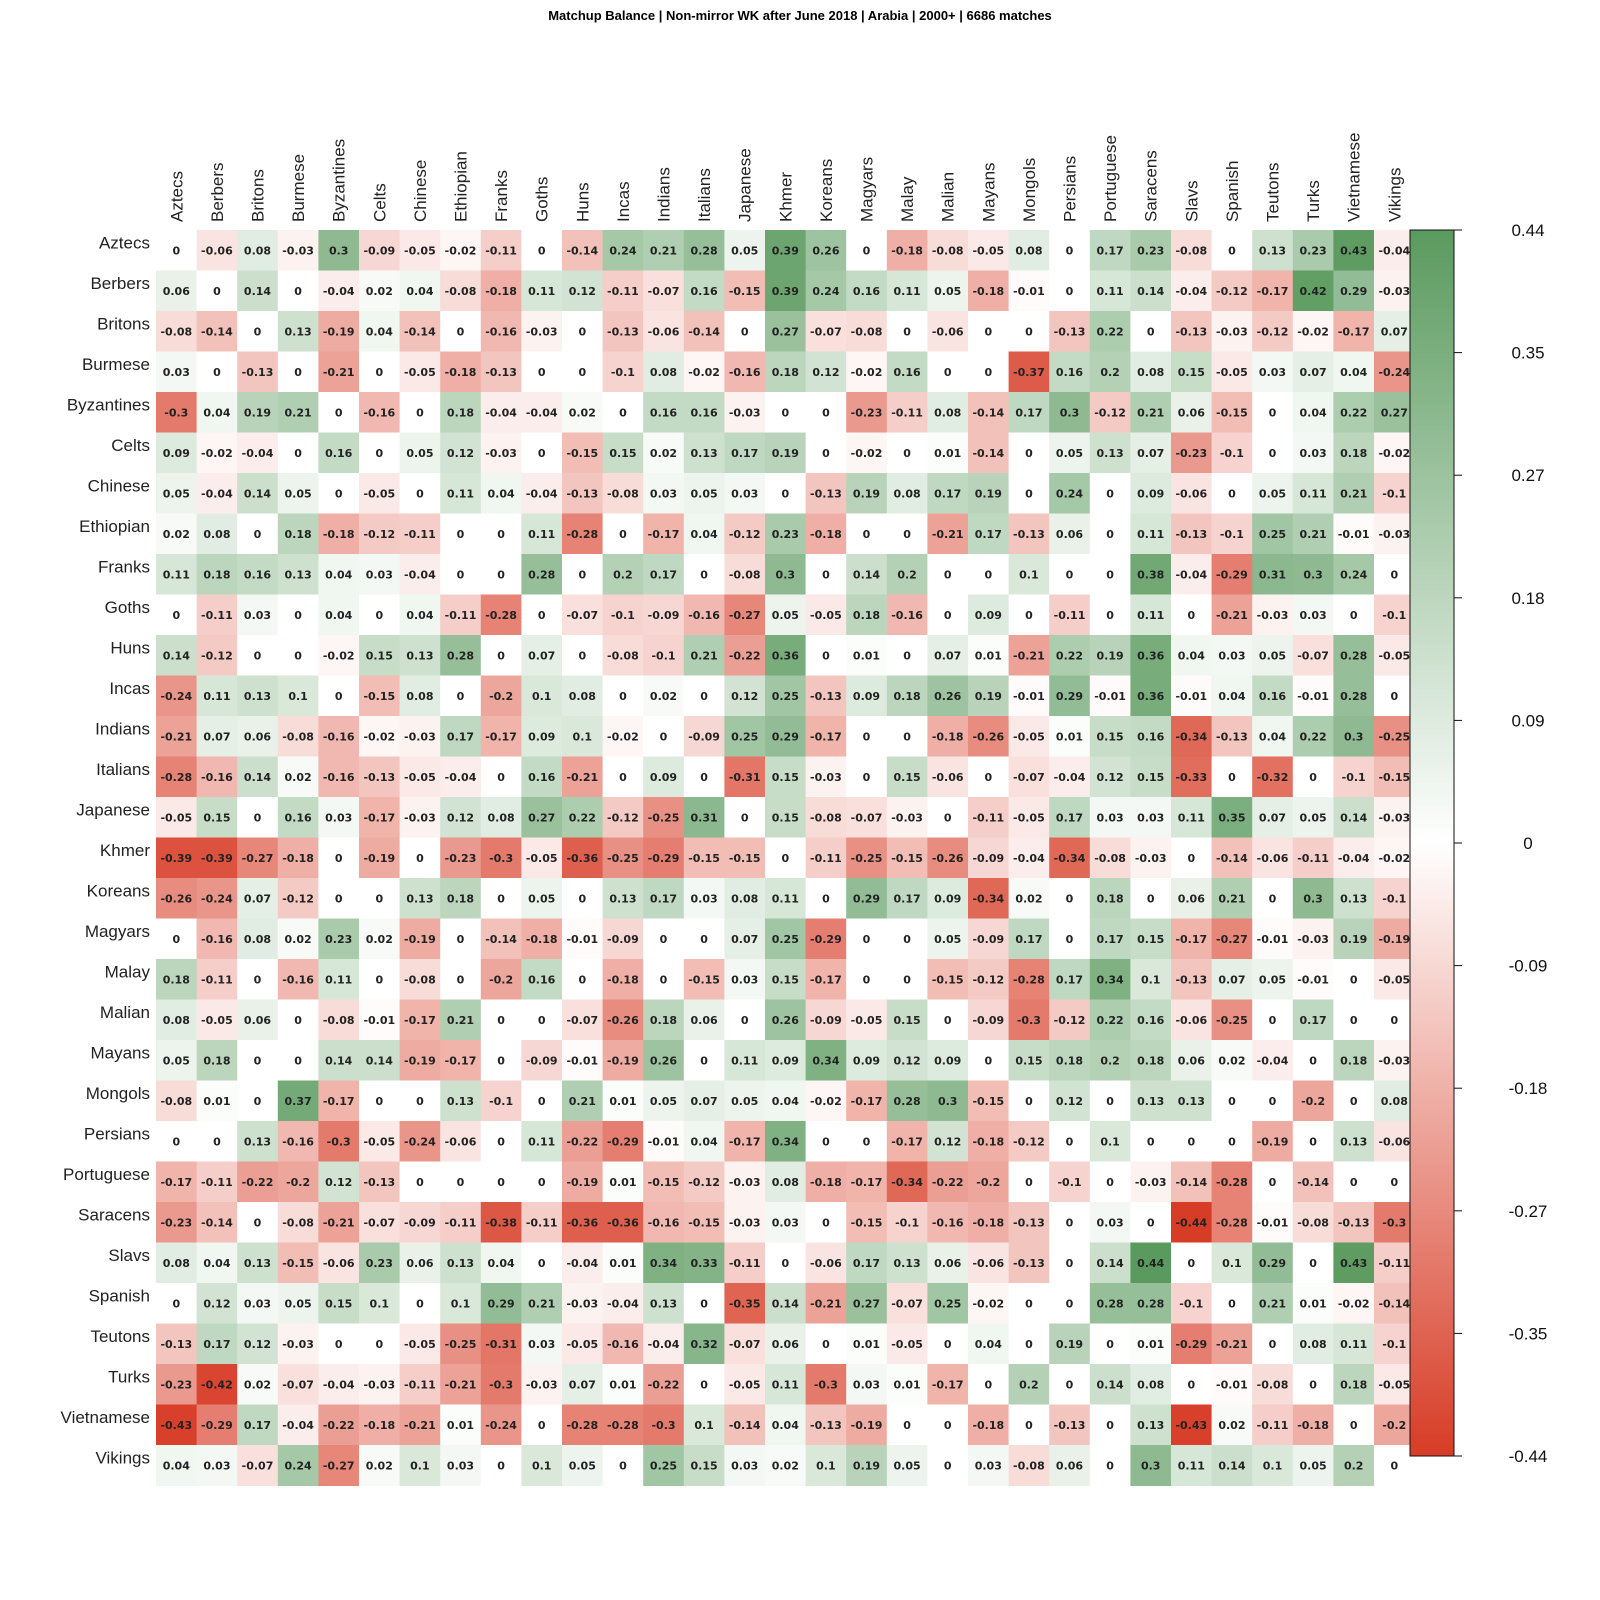 This screenshot has height=1600, width=1600. Describe the element at coordinates (1394, 534) in the screenshot. I see `cell-value-label: -0.03` at that location.